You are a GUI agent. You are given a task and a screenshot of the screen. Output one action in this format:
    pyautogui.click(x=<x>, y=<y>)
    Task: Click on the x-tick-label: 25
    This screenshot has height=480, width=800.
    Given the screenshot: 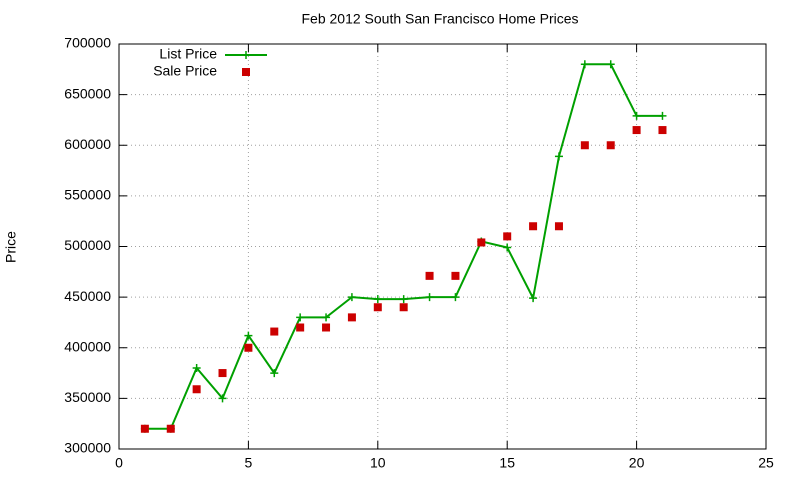 What is the action you would take?
    pyautogui.click(x=766, y=463)
    